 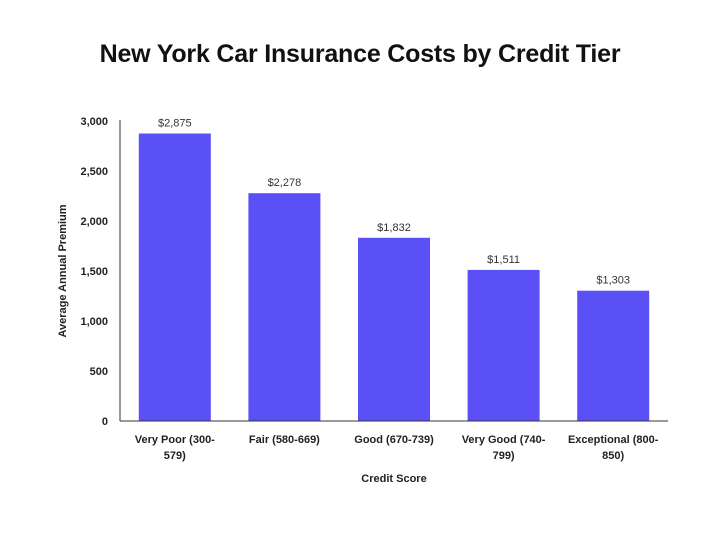 What do you see at coordinates (613, 440) in the screenshot?
I see `x-tick-label-line: Exceptional (800-` at bounding box center [613, 440].